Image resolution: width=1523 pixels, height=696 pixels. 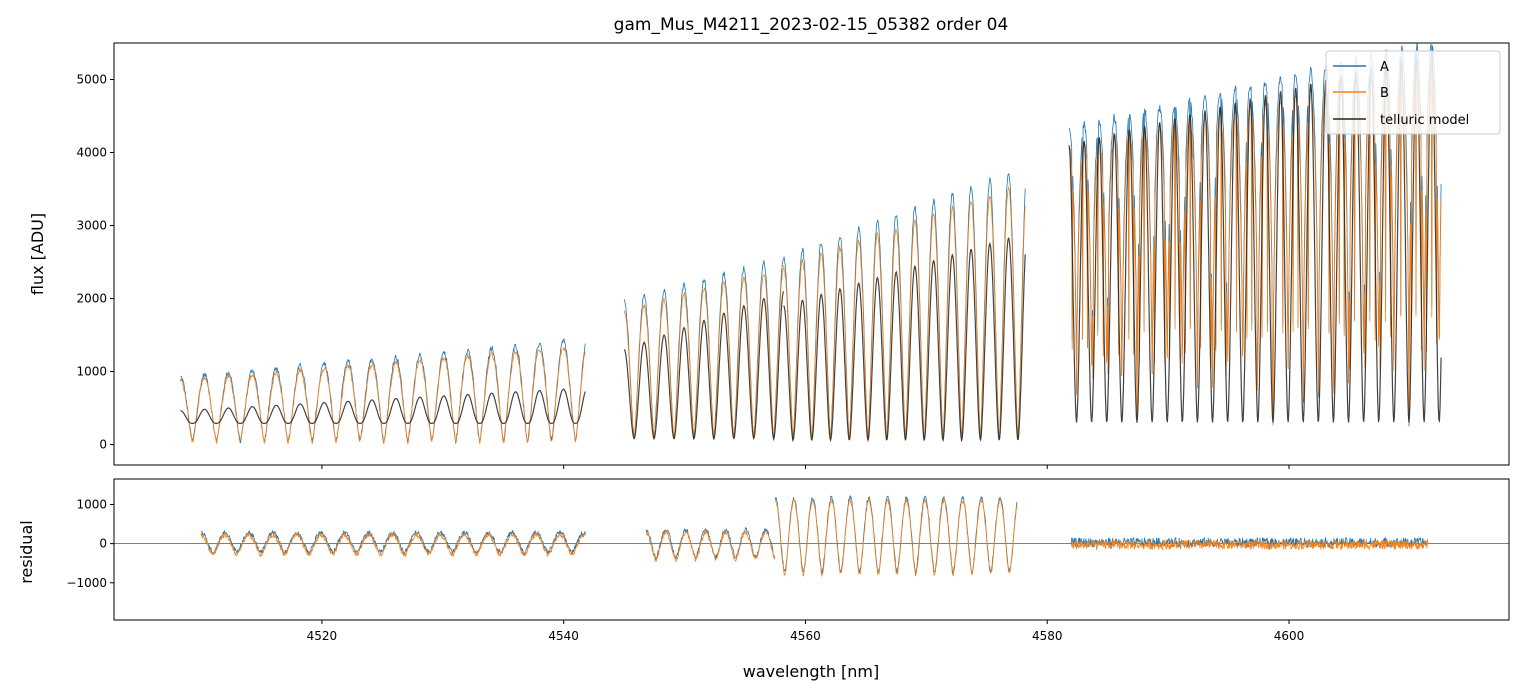 What do you see at coordinates (91, 226) in the screenshot?
I see `main-ytick-label-3: 3000` at bounding box center [91, 226].